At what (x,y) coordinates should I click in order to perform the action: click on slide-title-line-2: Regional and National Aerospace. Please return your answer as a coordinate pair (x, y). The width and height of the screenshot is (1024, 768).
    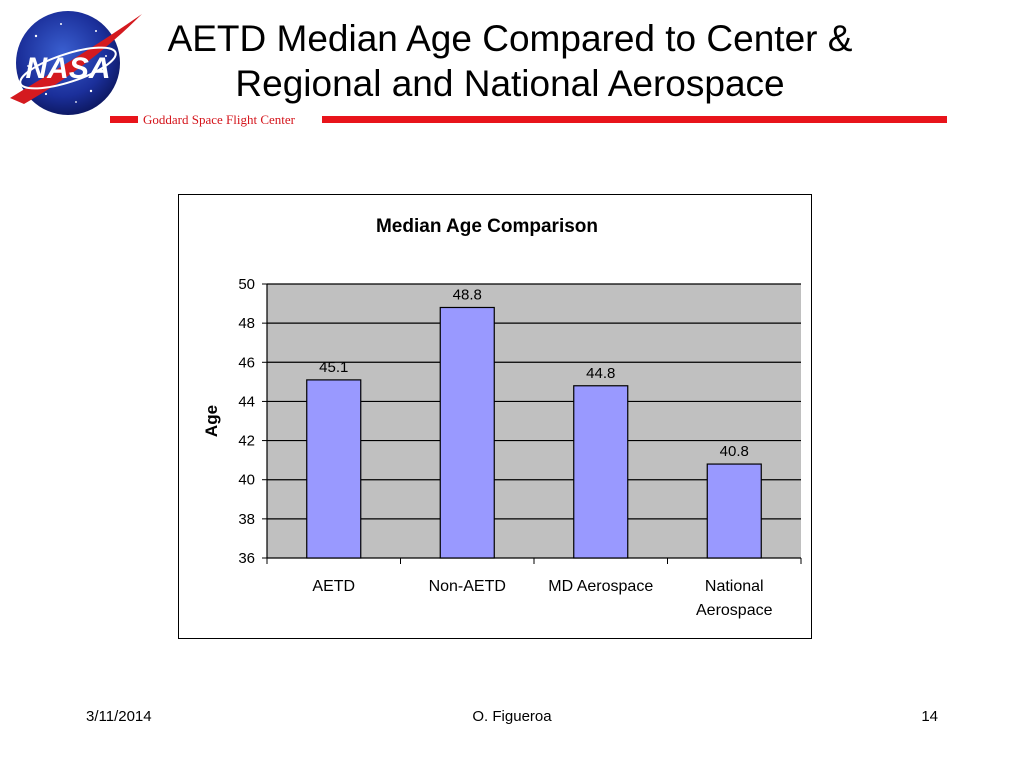
    Looking at the image, I should click on (510, 83).